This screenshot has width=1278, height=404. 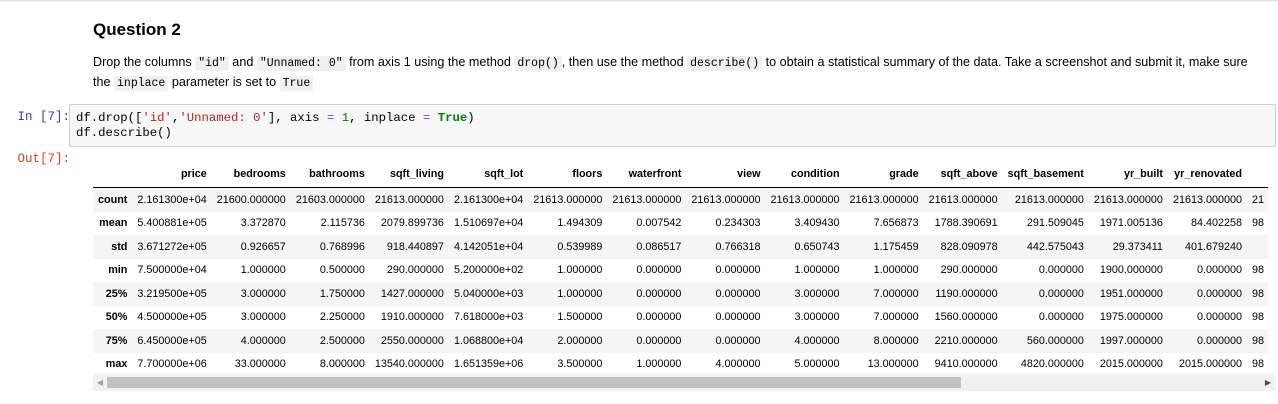 I want to click on question-heading: Question 2, so click(x=137, y=29).